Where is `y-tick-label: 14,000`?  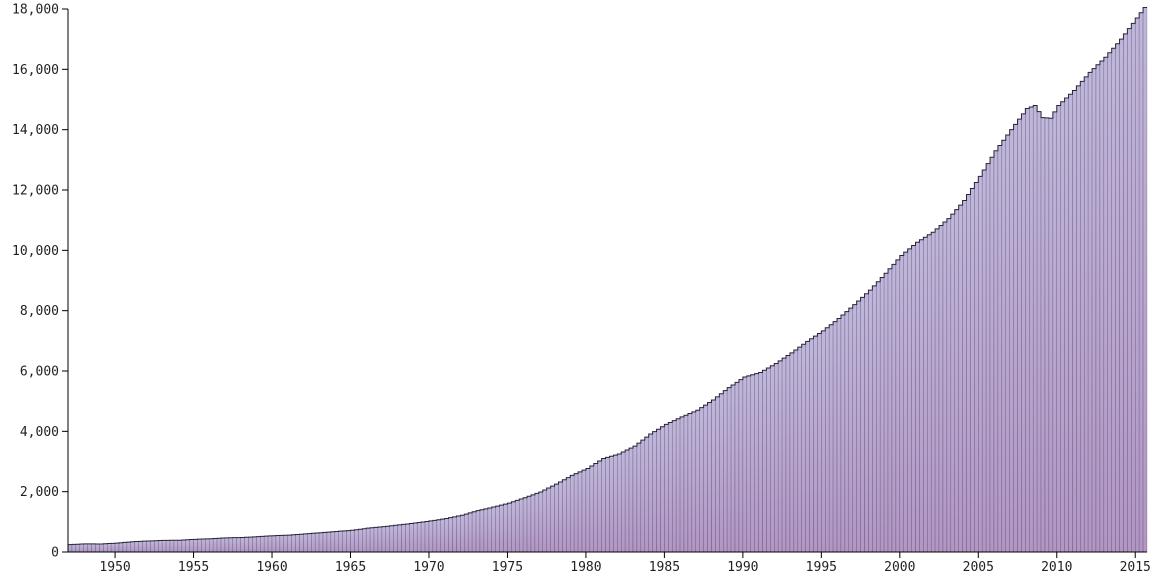
y-tick-label: 14,000 is located at coordinates (35, 130).